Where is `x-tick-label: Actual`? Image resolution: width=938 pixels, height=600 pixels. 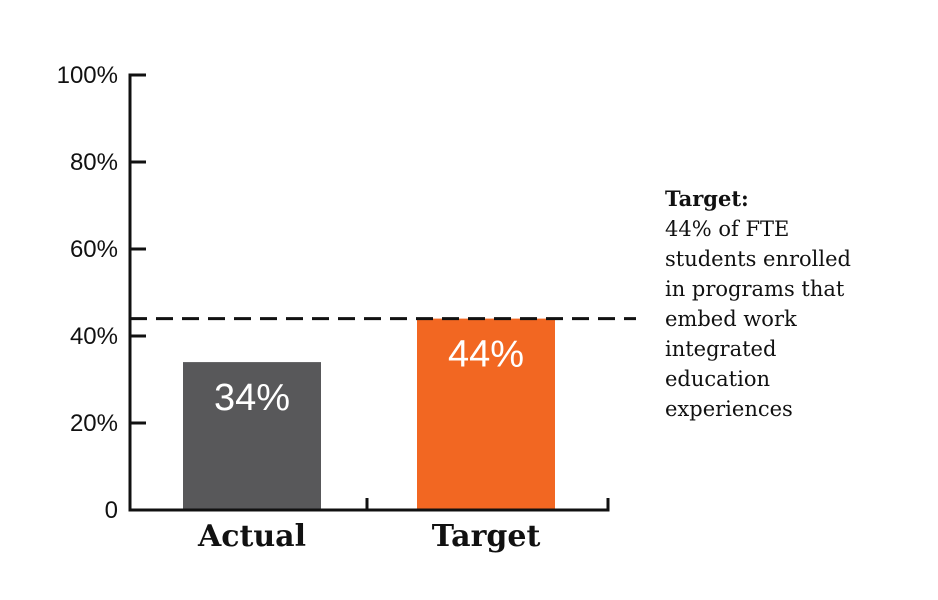
x-tick-label: Actual is located at coordinates (251, 536).